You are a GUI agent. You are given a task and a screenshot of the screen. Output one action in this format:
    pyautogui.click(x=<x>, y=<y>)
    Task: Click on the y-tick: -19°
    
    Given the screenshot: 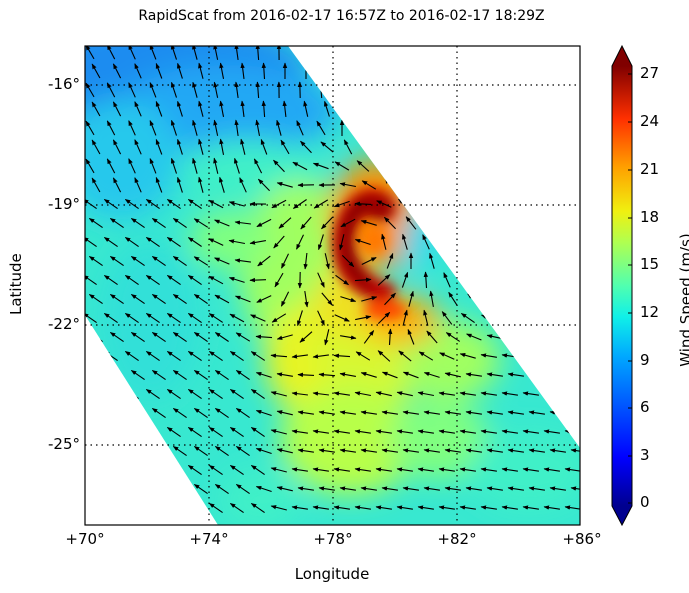 What is the action you would take?
    pyautogui.click(x=64, y=204)
    